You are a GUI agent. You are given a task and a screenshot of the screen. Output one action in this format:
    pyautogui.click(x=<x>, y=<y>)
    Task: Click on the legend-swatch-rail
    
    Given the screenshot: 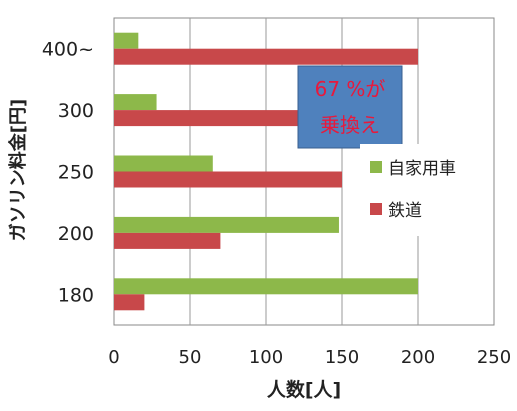 What is the action you would take?
    pyautogui.click(x=376, y=209)
    